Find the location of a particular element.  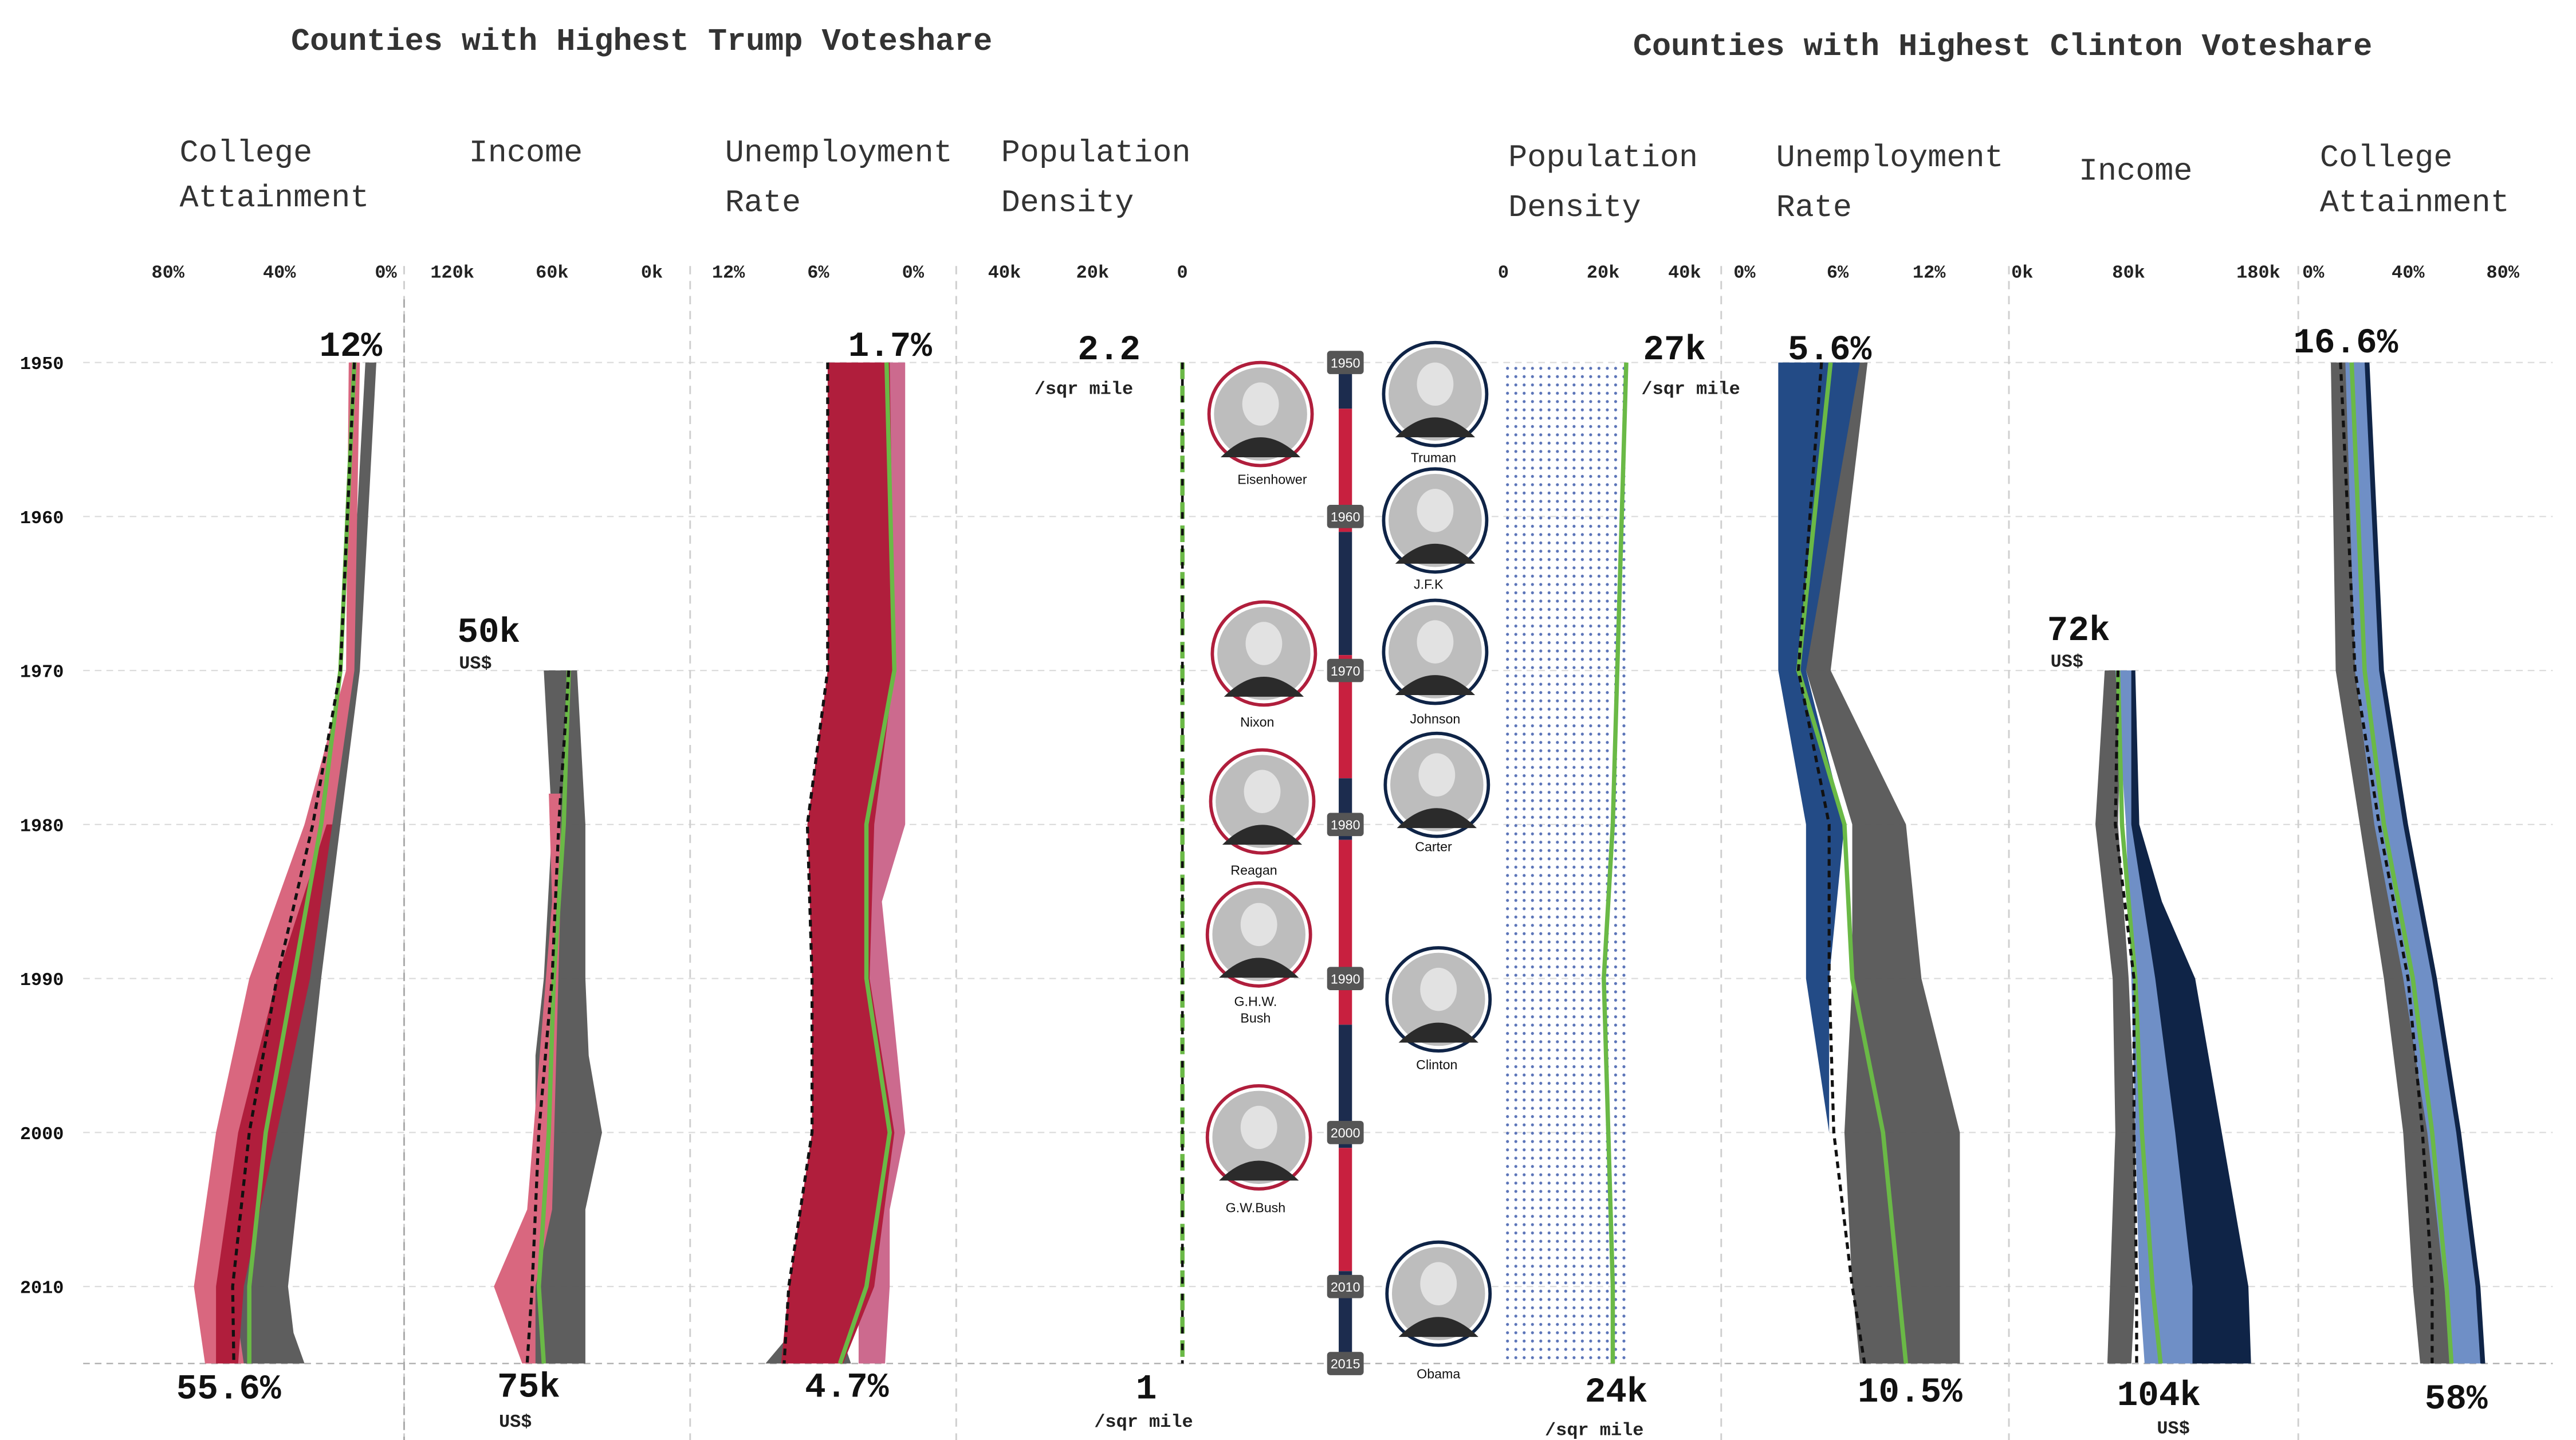

timeline-badge-2010 is located at coordinates (1345, 1286).